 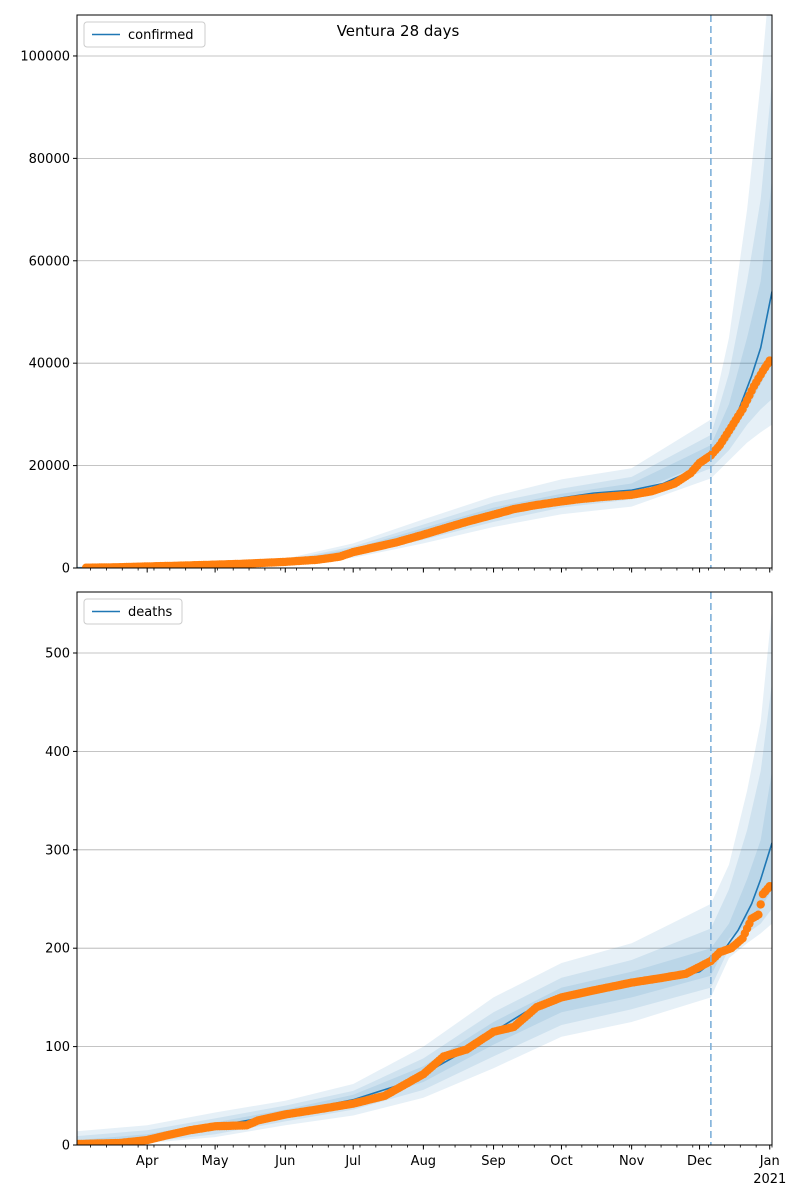 What do you see at coordinates (398, 31) in the screenshot?
I see `figure-title: Ventura 28 days` at bounding box center [398, 31].